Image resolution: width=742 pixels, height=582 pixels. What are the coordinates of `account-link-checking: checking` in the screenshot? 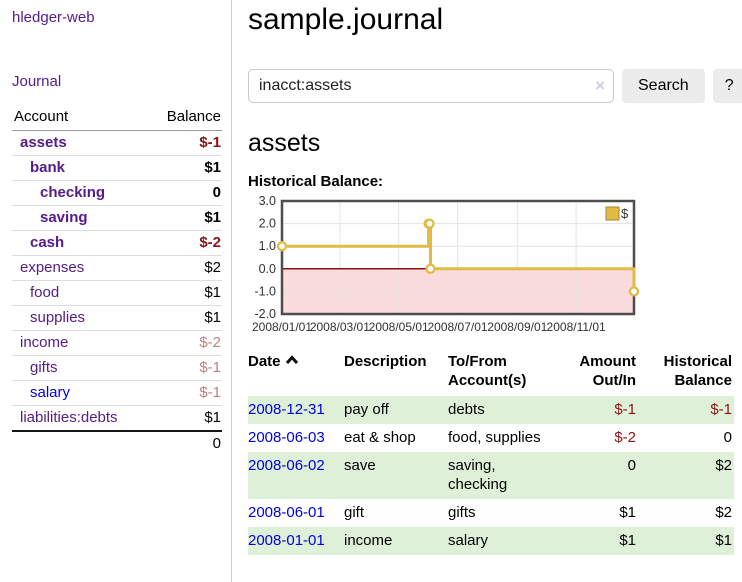 It's located at (73, 192).